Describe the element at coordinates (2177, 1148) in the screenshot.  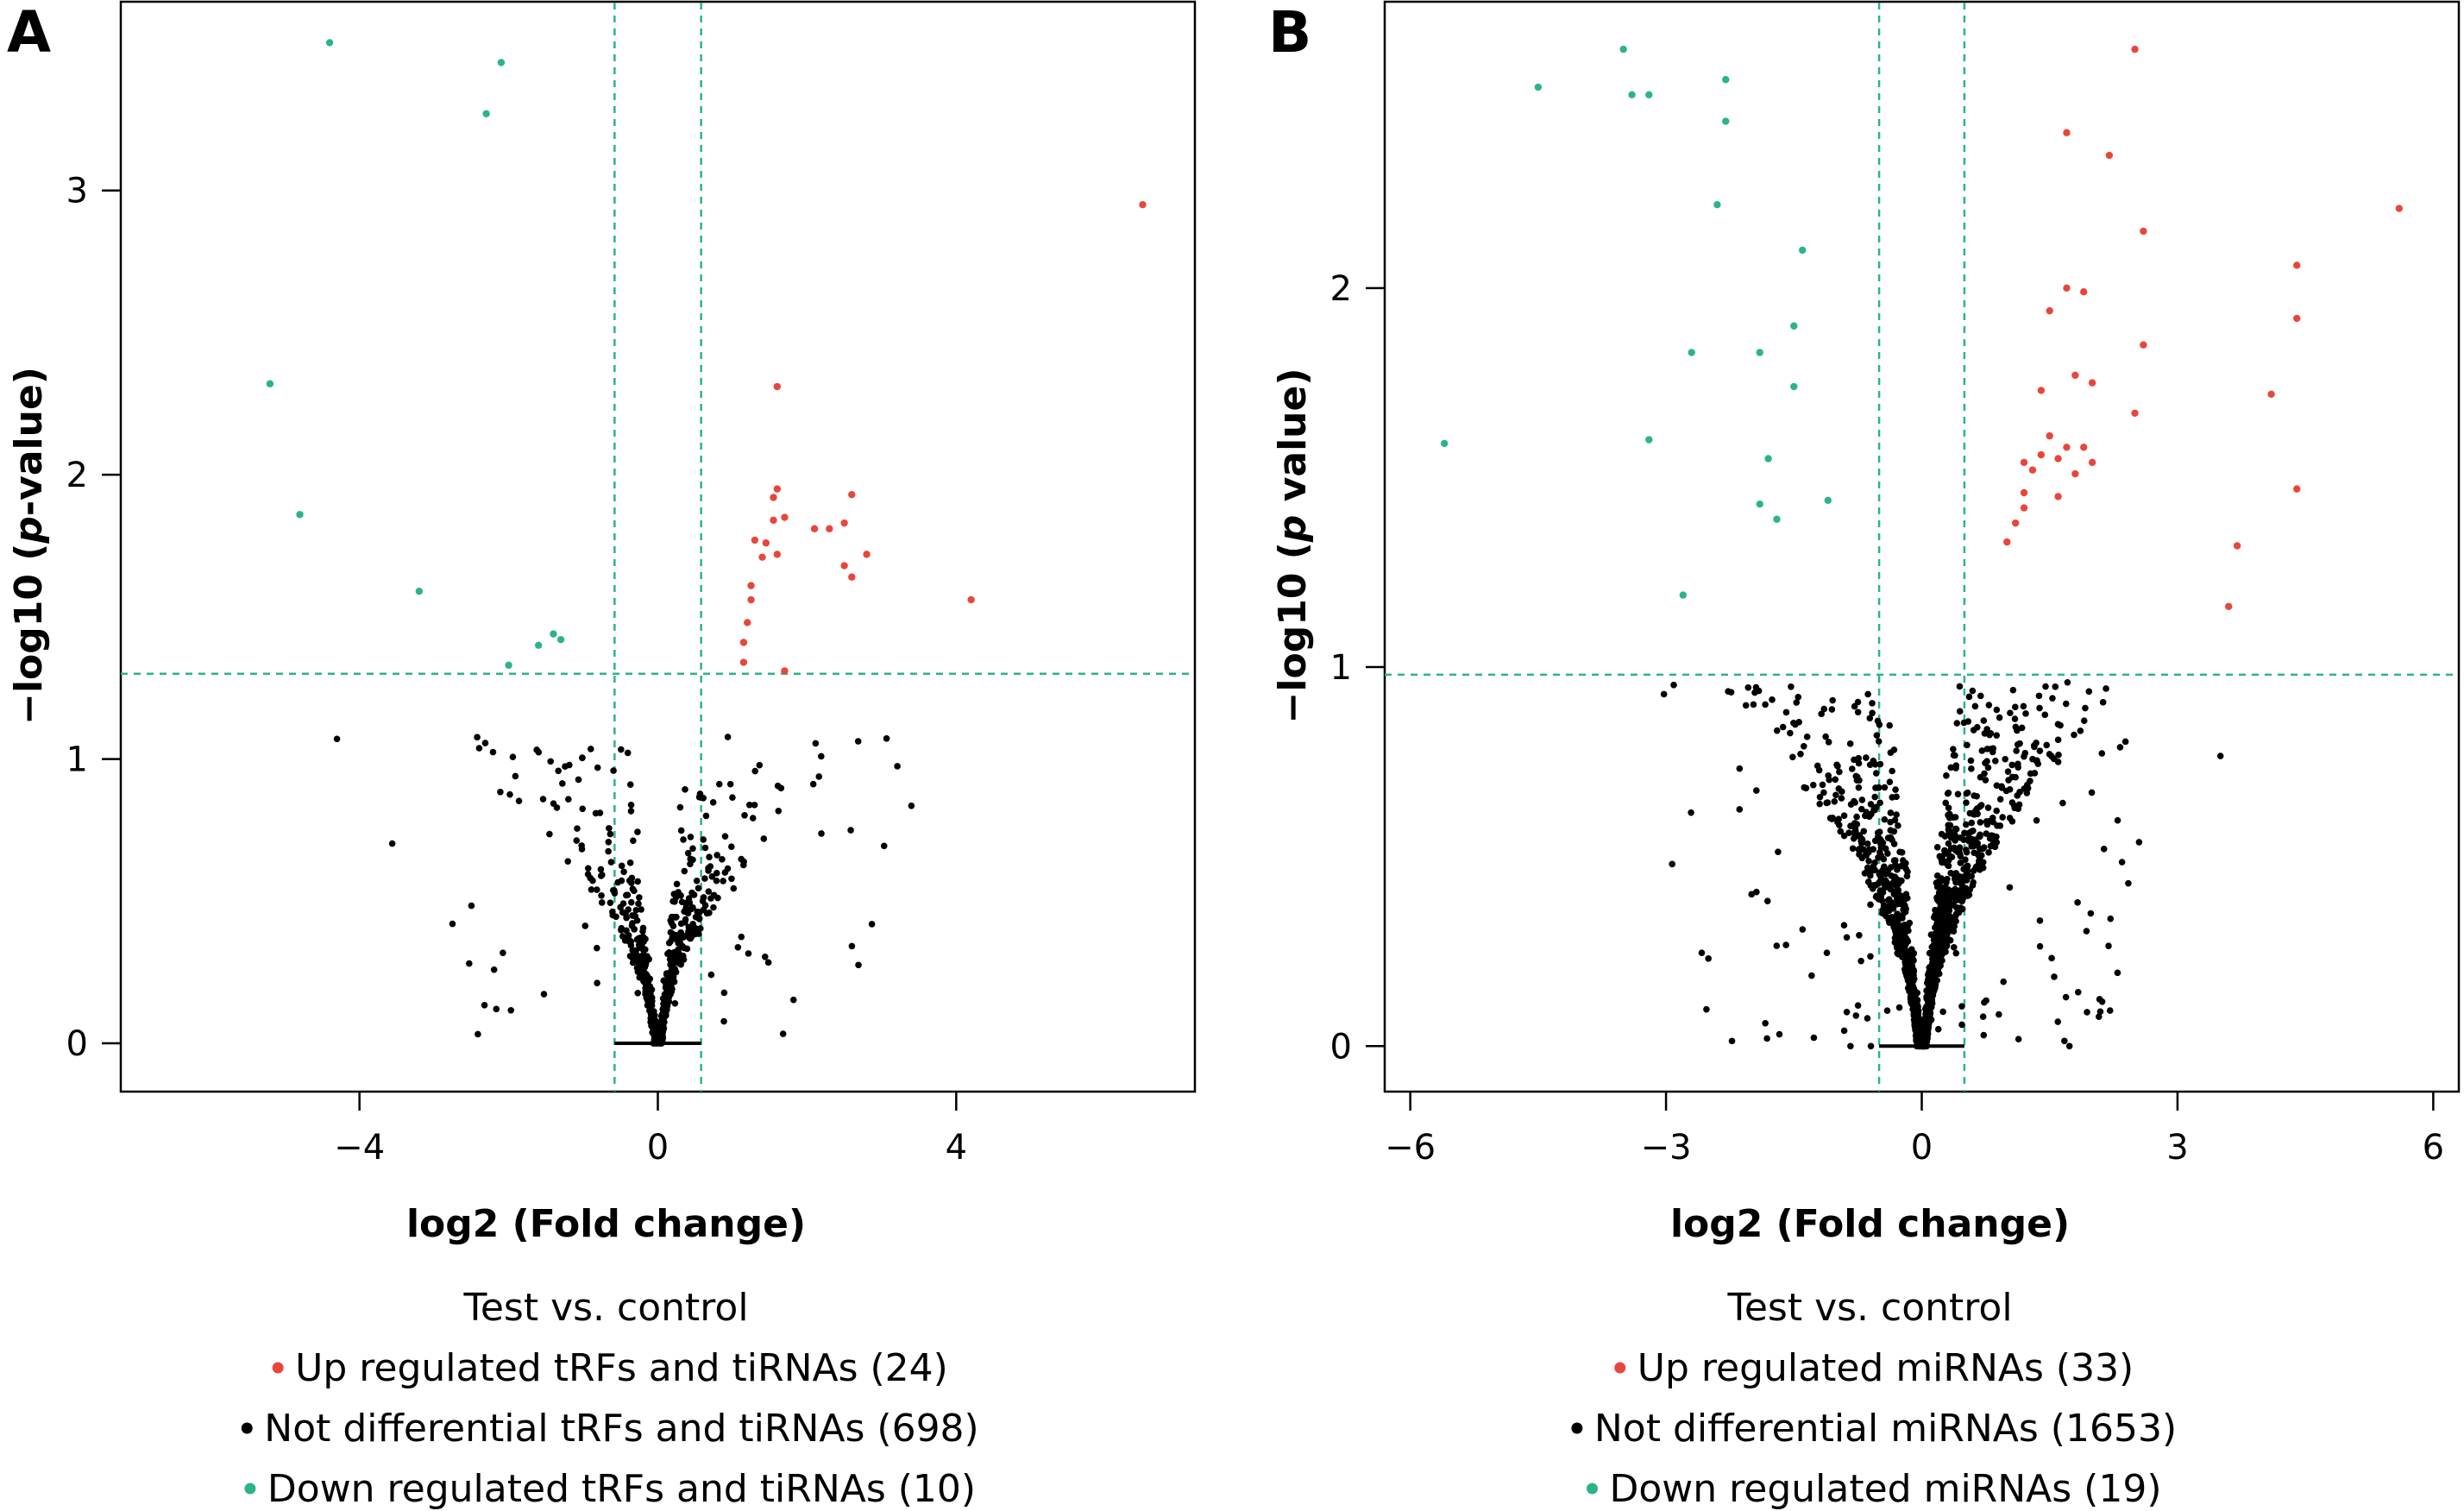
I see `x-tick-label: 3` at that location.